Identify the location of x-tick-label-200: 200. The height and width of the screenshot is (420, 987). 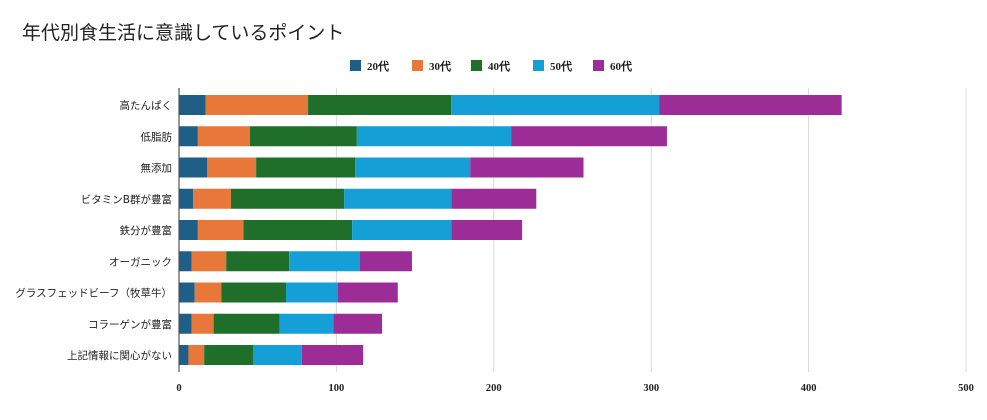
(494, 388).